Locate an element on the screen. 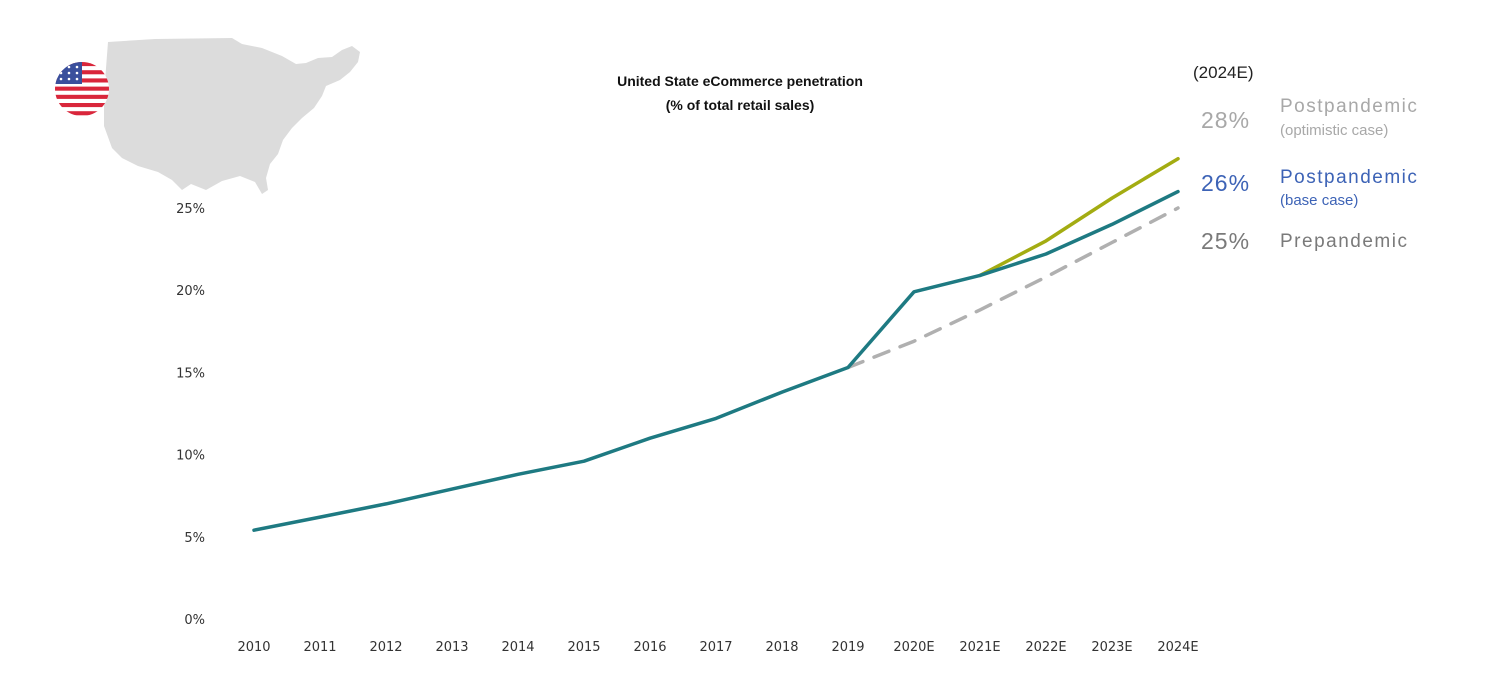 This screenshot has height=678, width=1489. x-tick-label: 2017 is located at coordinates (715, 647).